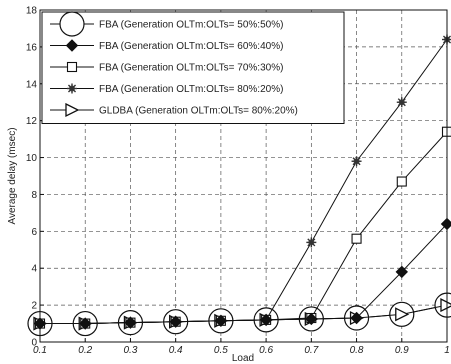 This screenshot has width=451, height=364. What do you see at coordinates (85, 350) in the screenshot?
I see `x-tick-label: 0.2` at bounding box center [85, 350].